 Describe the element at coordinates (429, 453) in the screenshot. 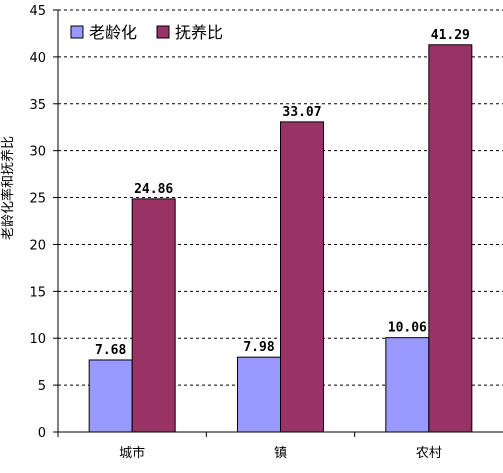

I see `x-tick-label: 农村` at that location.